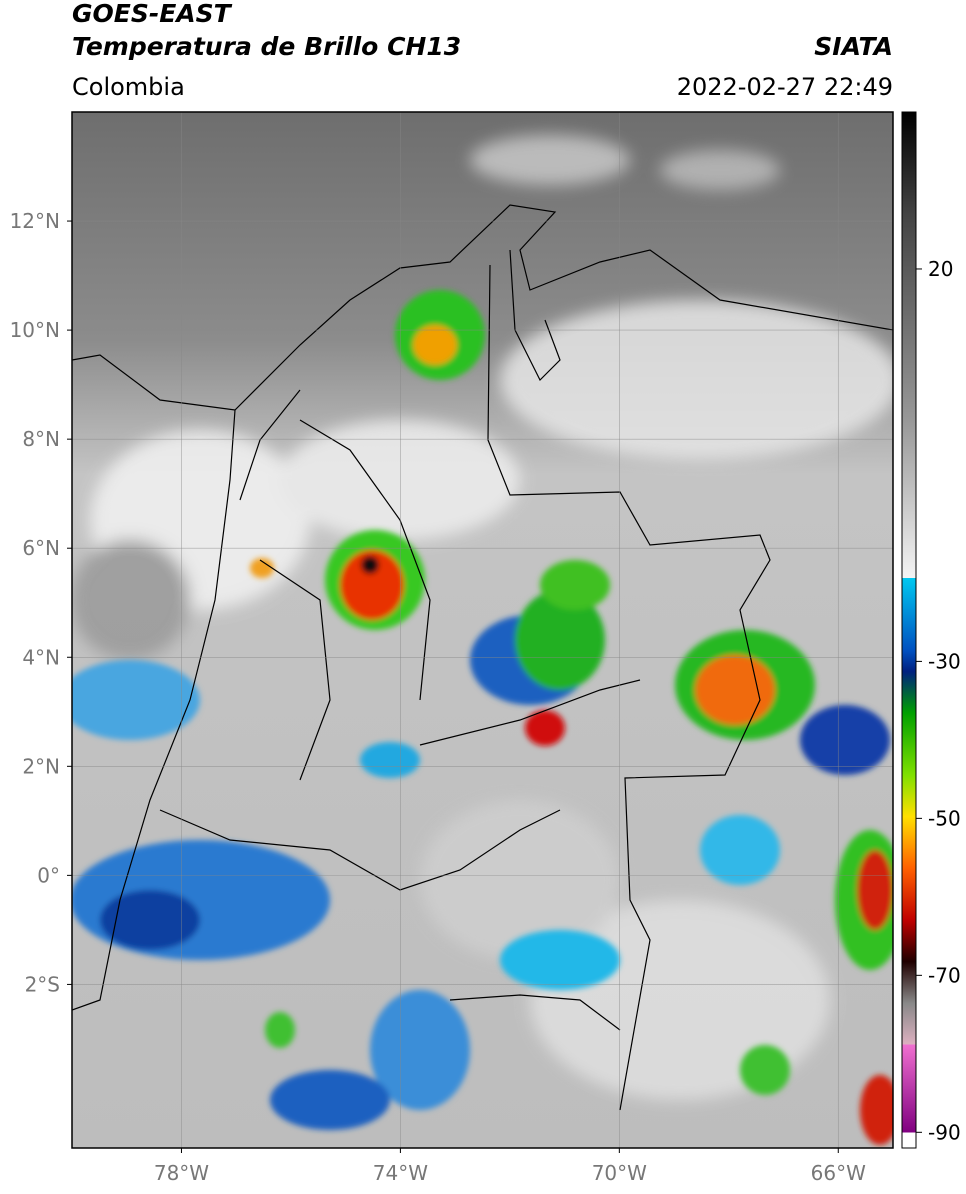  I want to click on y-tick-label: 2°S, so click(42, 984).